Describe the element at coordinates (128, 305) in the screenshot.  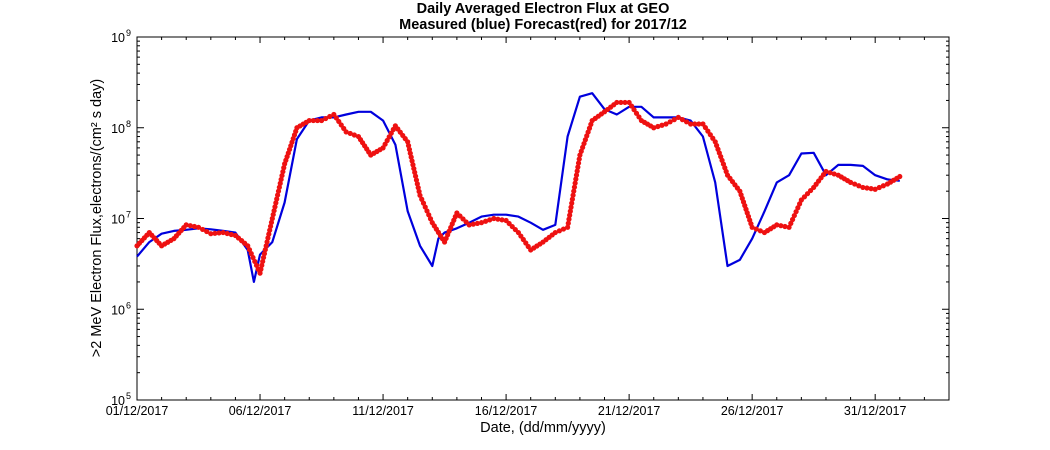
I see `y-tick-exponent: 6` at that location.